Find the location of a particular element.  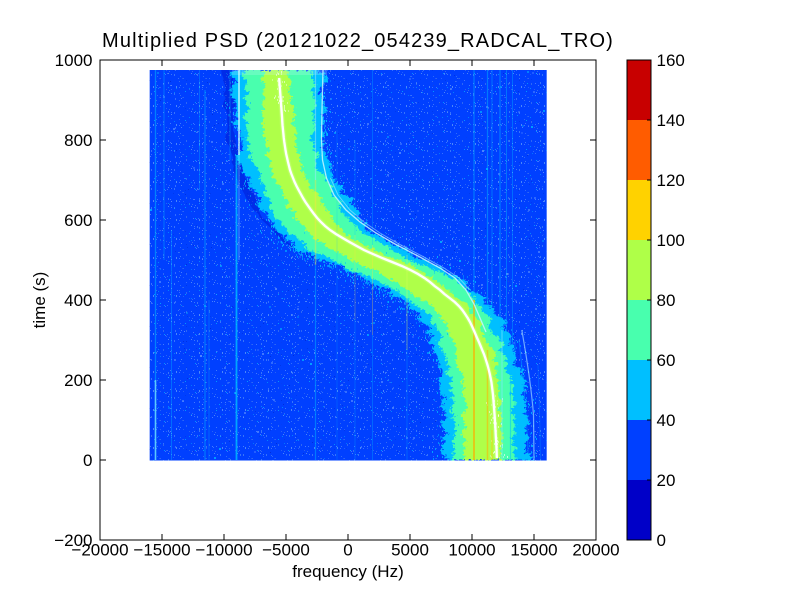

svg-text: 160 is located at coordinates (671, 60).